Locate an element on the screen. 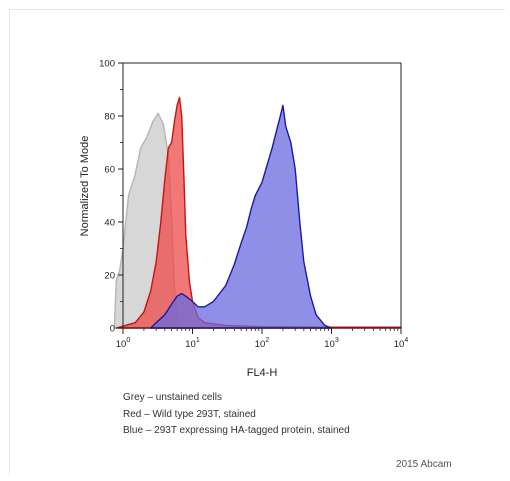  x-axis-label: FL4-H is located at coordinates (262, 373).